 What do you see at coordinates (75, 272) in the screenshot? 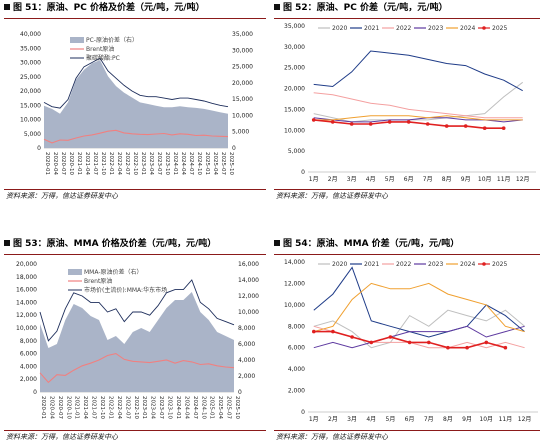
I see `legend-swatch-area` at bounding box center [75, 272].